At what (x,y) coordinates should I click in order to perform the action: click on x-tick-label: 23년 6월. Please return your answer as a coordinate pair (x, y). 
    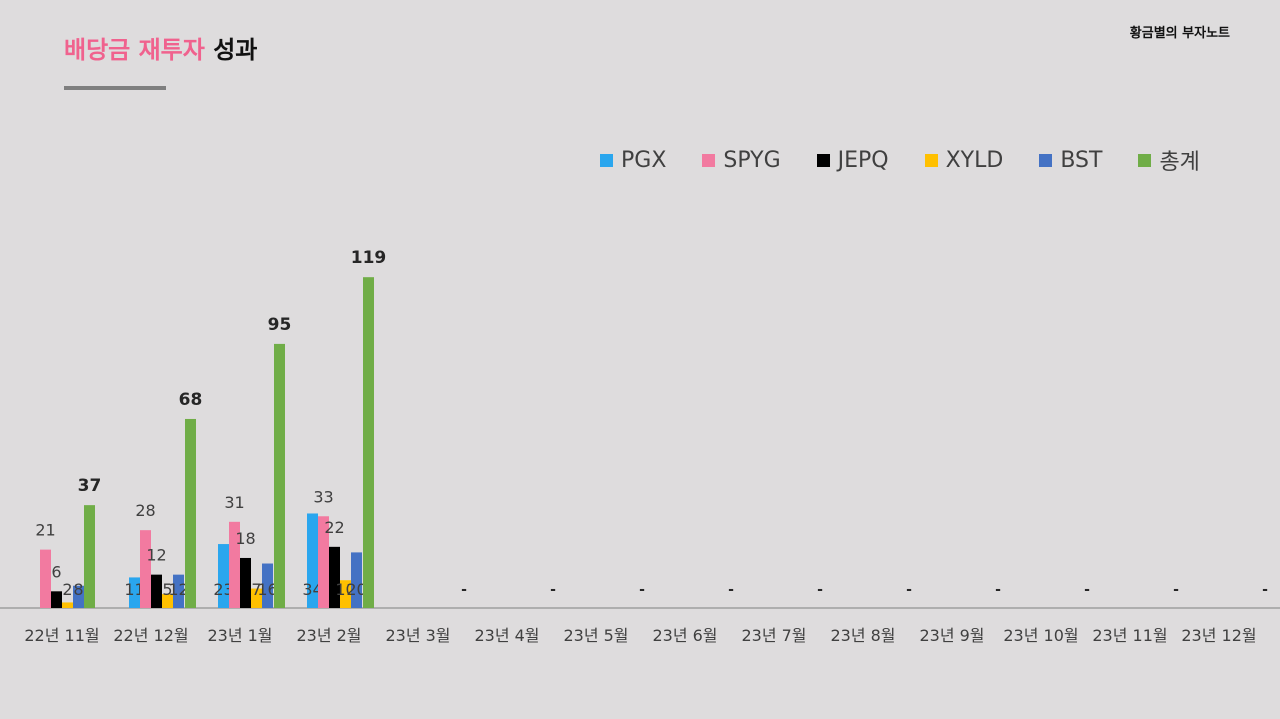
    Looking at the image, I should click on (684, 635).